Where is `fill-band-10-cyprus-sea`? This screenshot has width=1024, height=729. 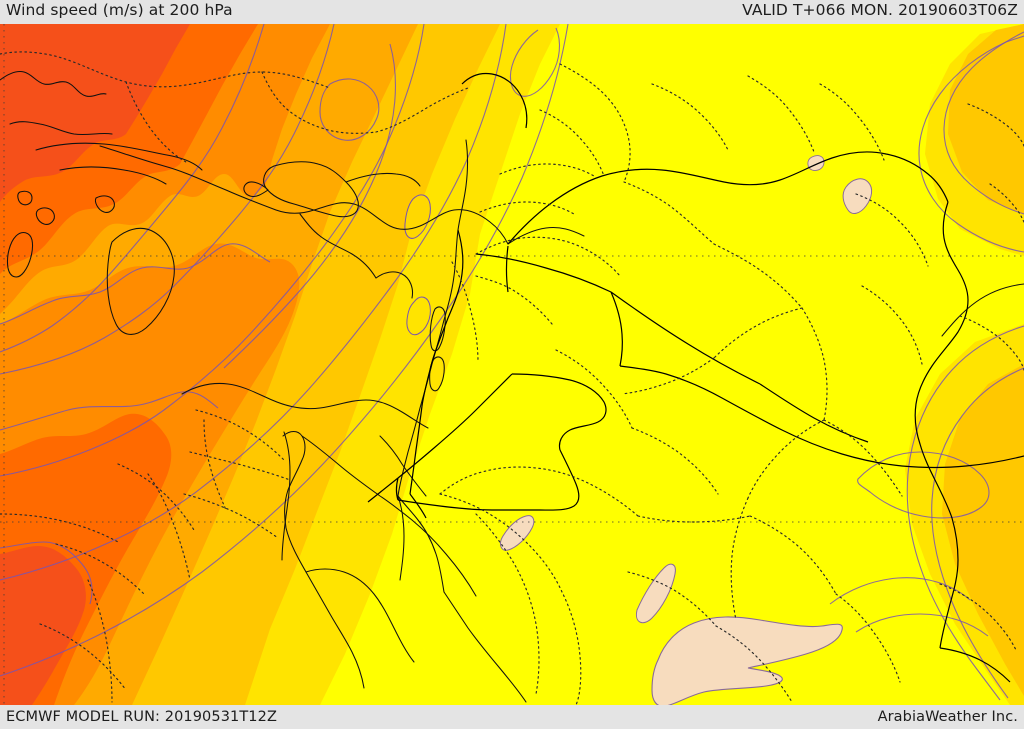
fill-band-10-cyprus-sea is located at coordinates (417, 216).